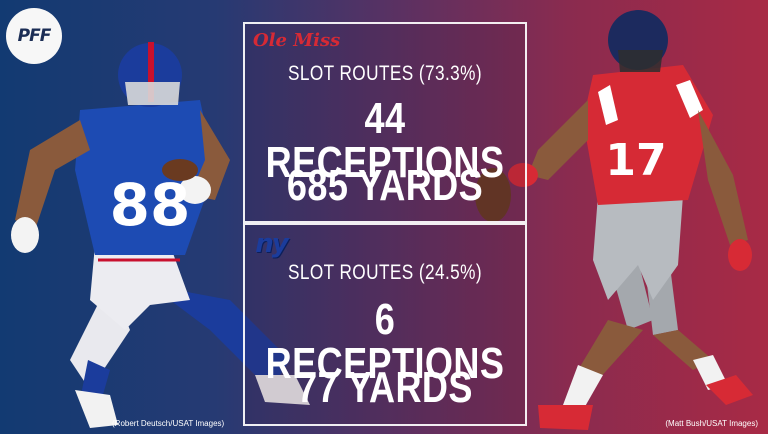 The width and height of the screenshot is (768, 434). I want to click on giants-receptions: 6 RECEPTIONS, so click(385, 341).